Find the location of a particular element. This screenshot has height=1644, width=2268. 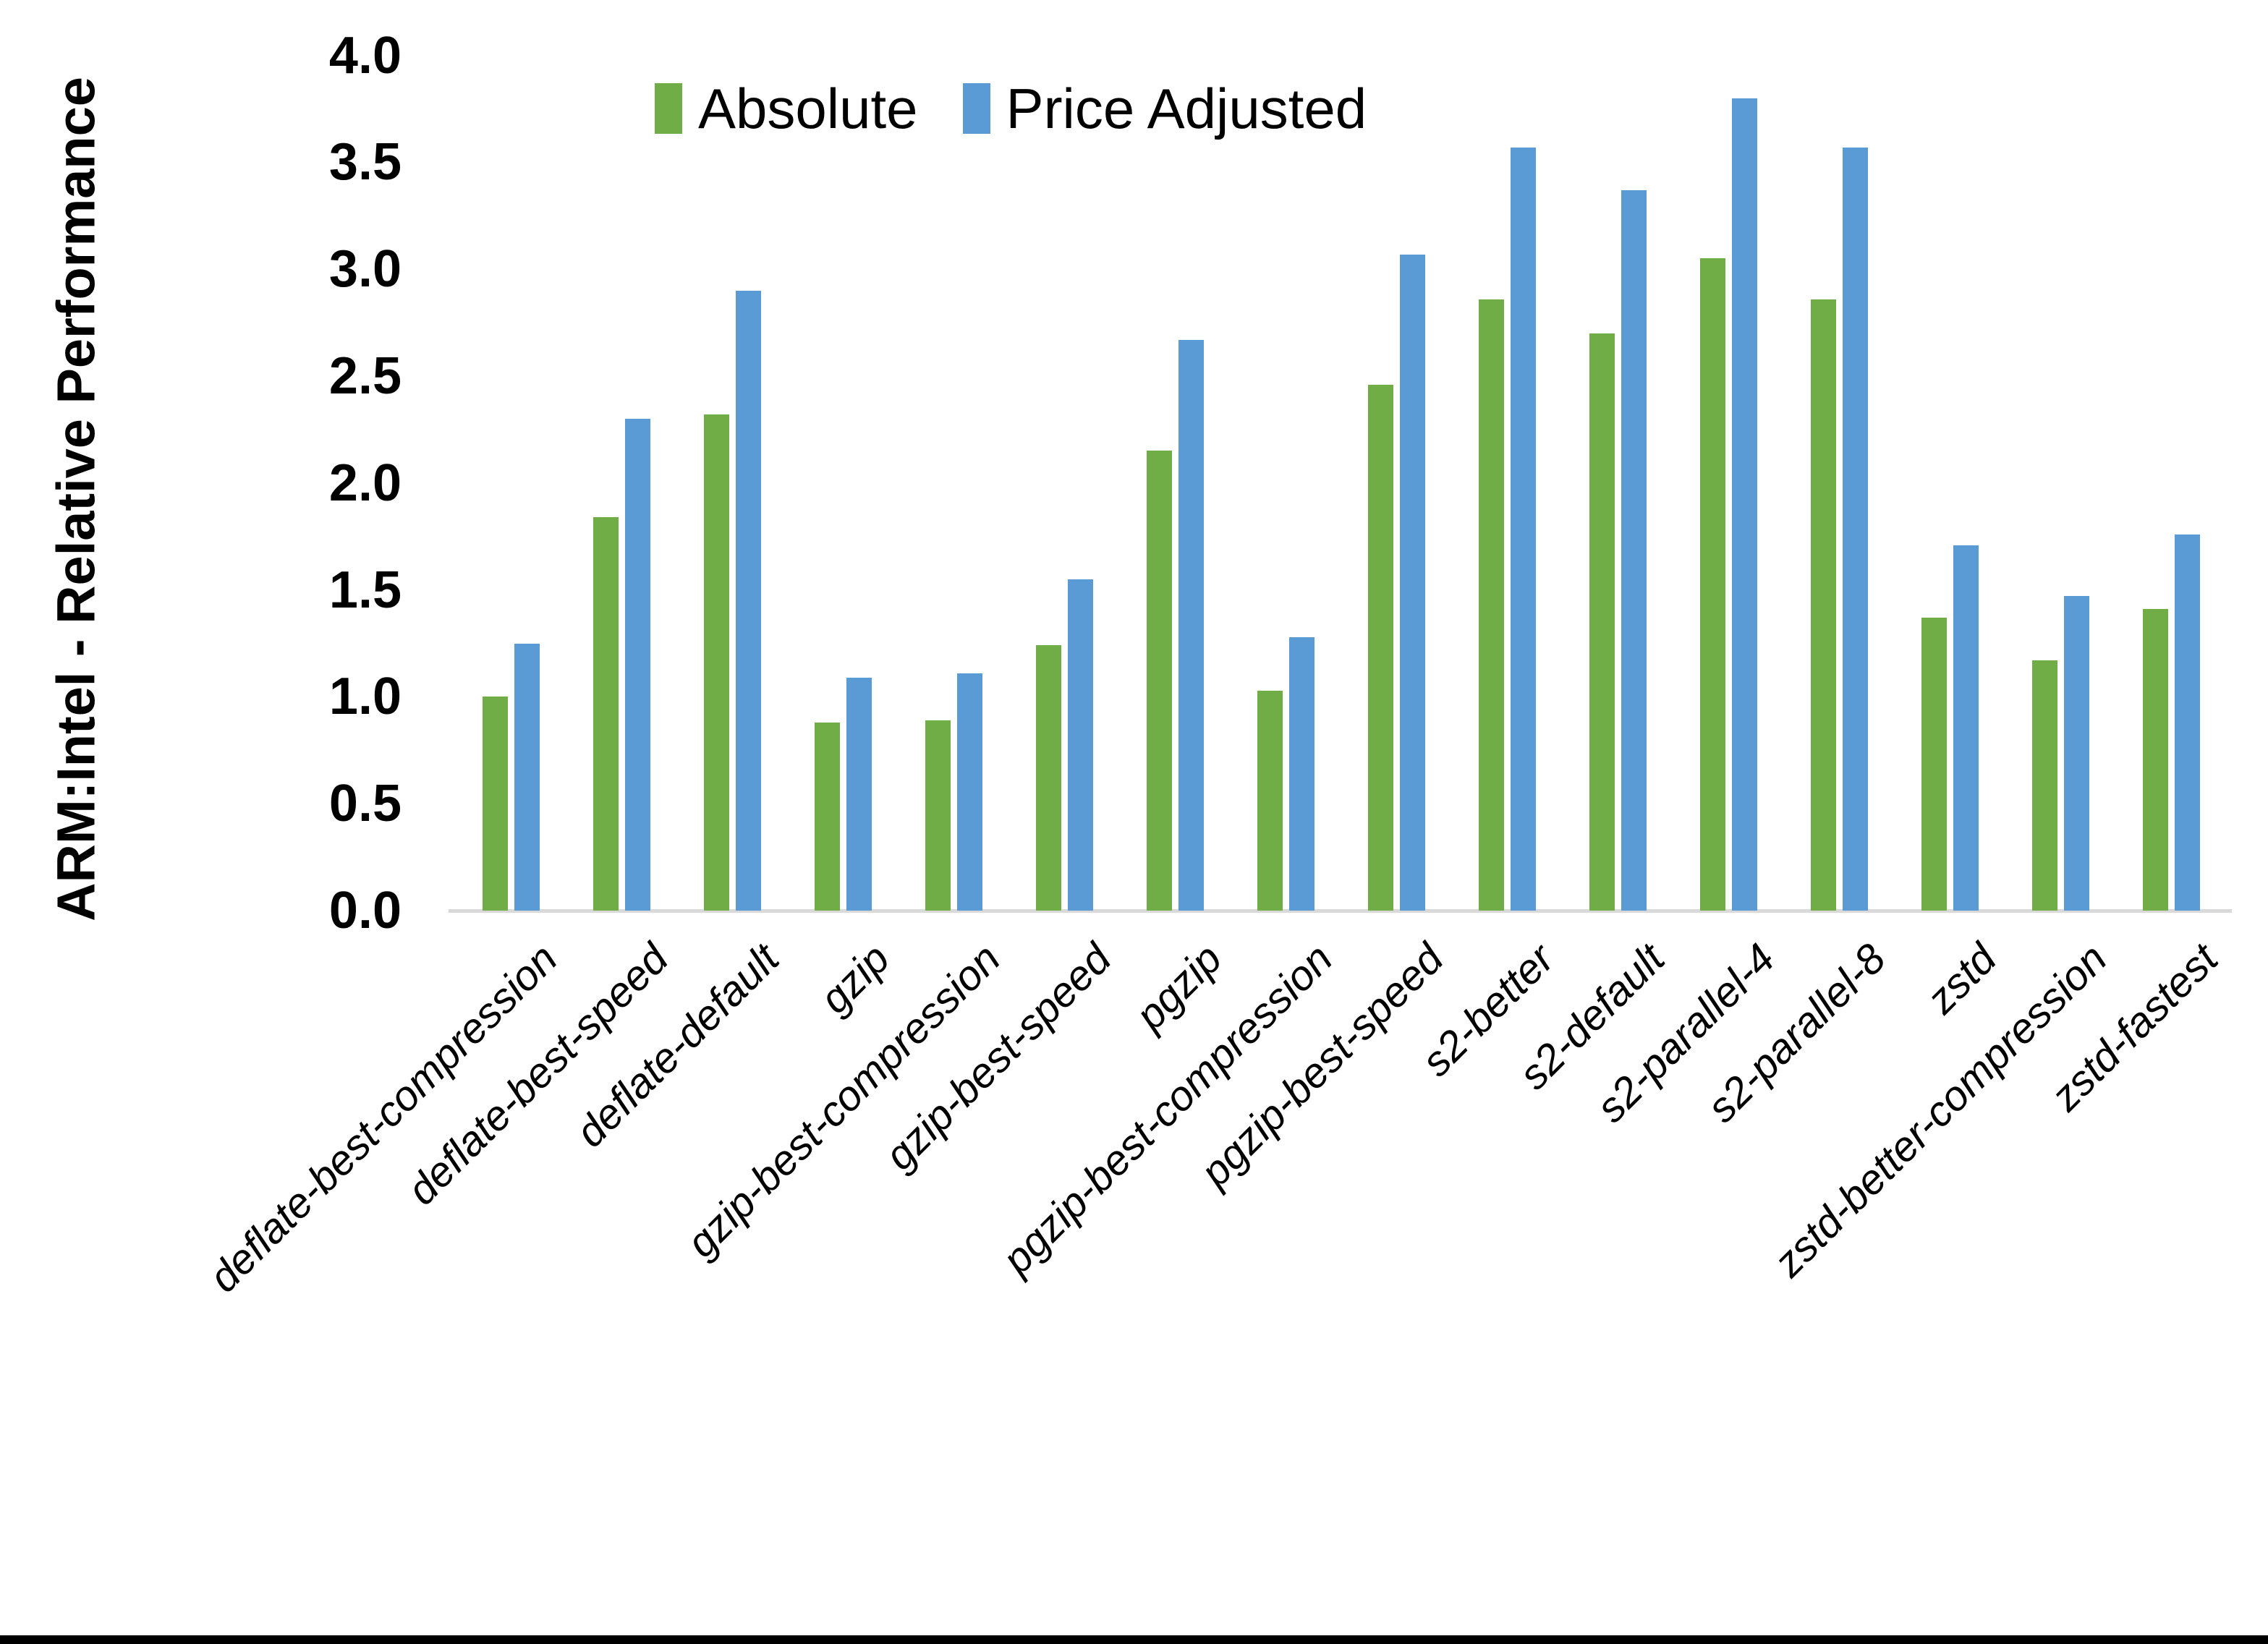

y-tick-label: 3.0 is located at coordinates (365, 269).